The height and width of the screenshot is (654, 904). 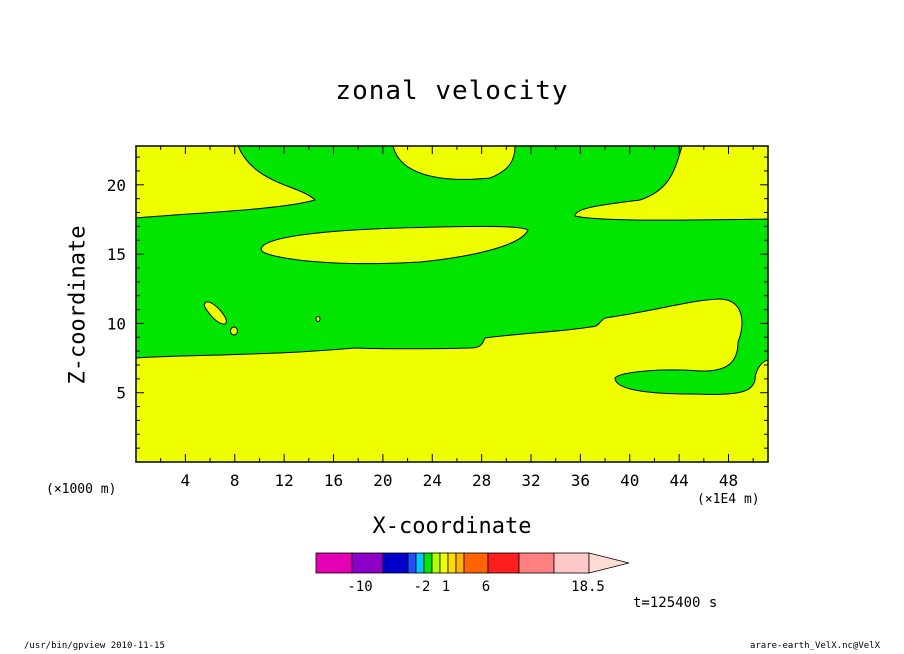 What do you see at coordinates (728, 480) in the screenshot?
I see `x-tick-label: 48` at bounding box center [728, 480].